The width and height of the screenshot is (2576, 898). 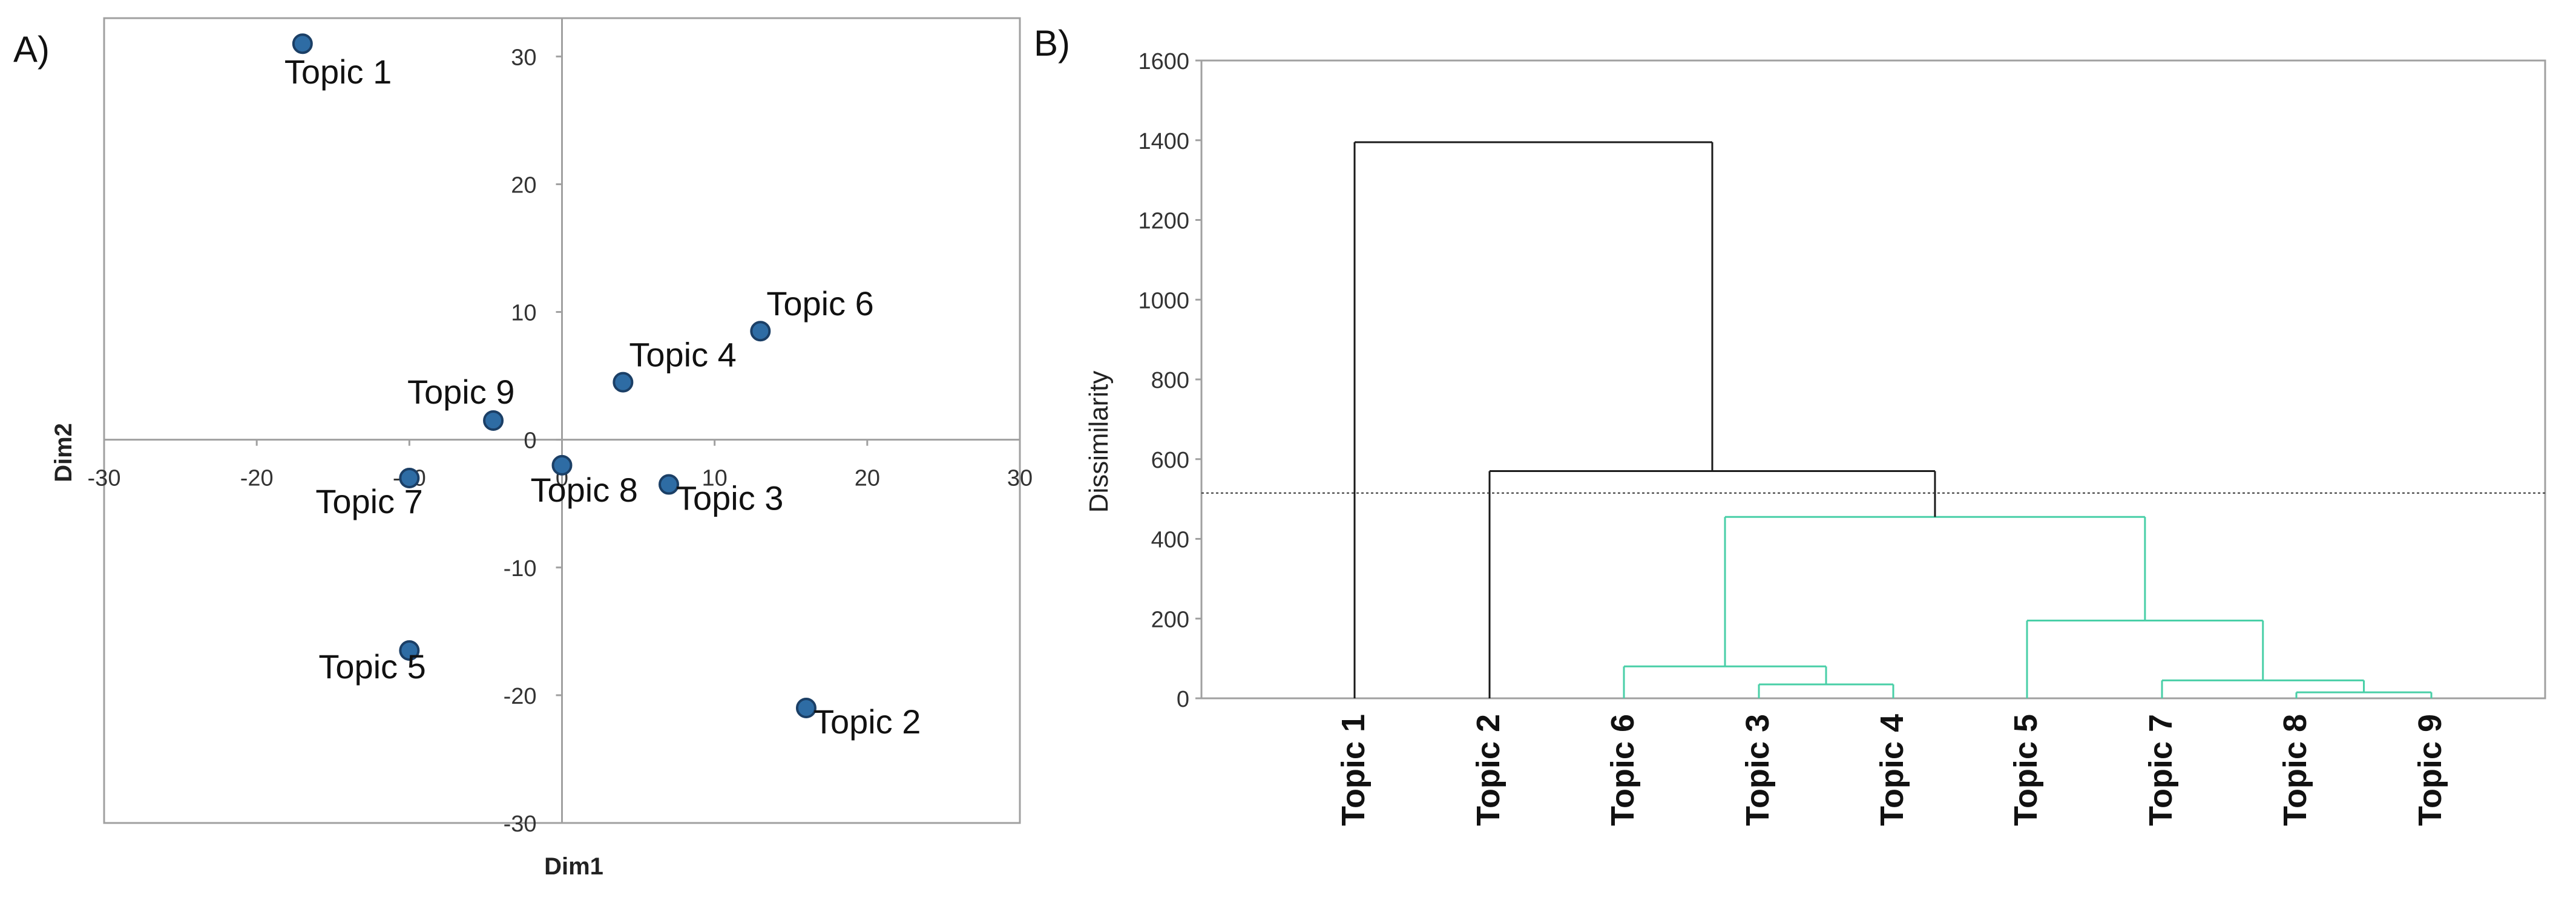 I want to click on scatter-point-label: Topic 8, so click(x=584, y=490).